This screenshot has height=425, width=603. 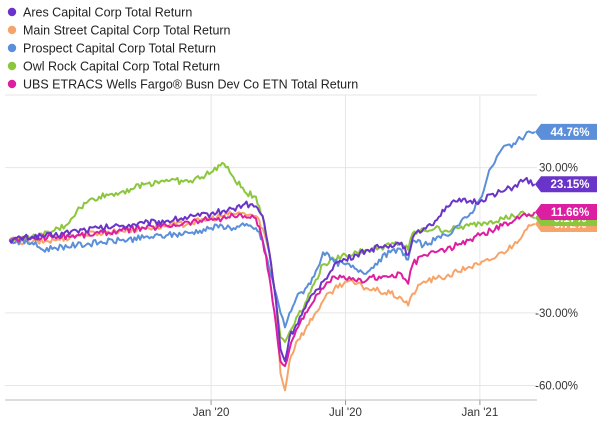 What do you see at coordinates (569, 185) in the screenshot?
I see `end-value-label: 23.15%` at bounding box center [569, 185].